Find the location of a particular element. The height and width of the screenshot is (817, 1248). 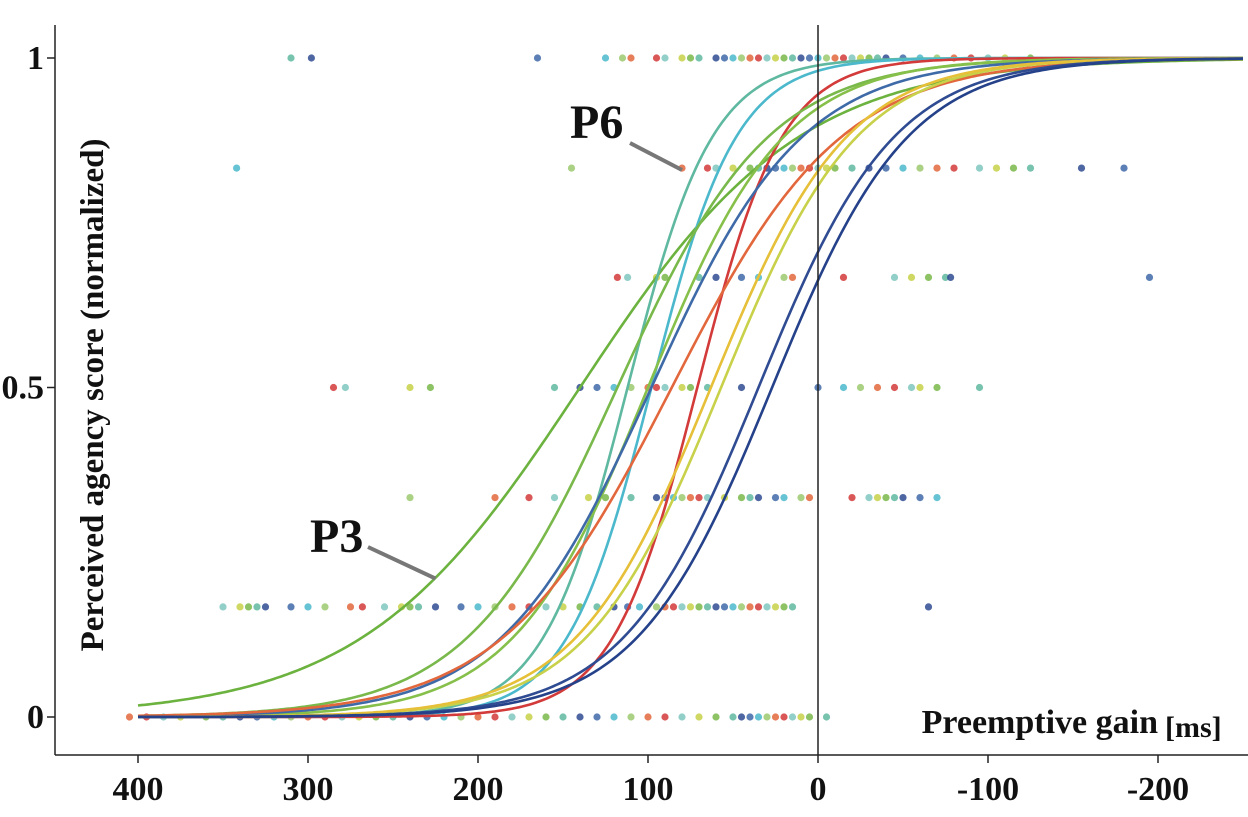

x-tick-label: -100 is located at coordinates (988, 789).